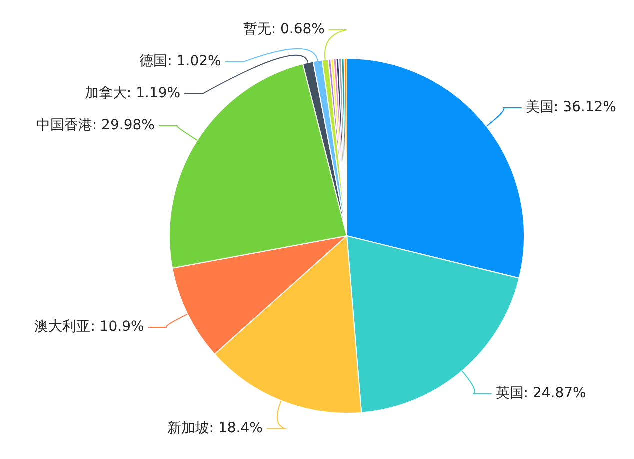  What do you see at coordinates (541, 394) in the screenshot?
I see `slice-label: 英国: 24.87%` at bounding box center [541, 394].